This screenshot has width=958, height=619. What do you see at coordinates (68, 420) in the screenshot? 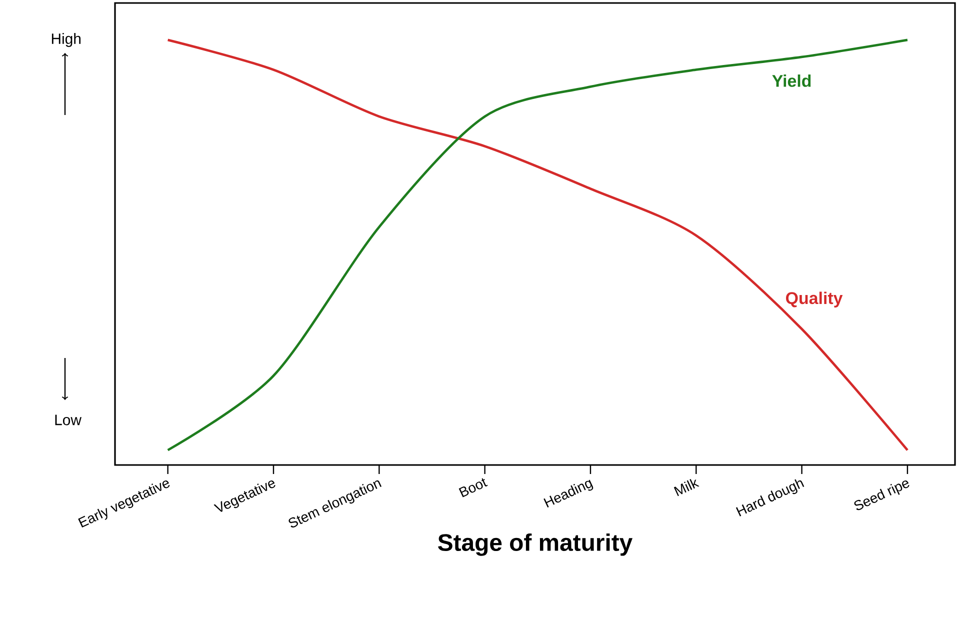
I see `text: Low` at bounding box center [68, 420].